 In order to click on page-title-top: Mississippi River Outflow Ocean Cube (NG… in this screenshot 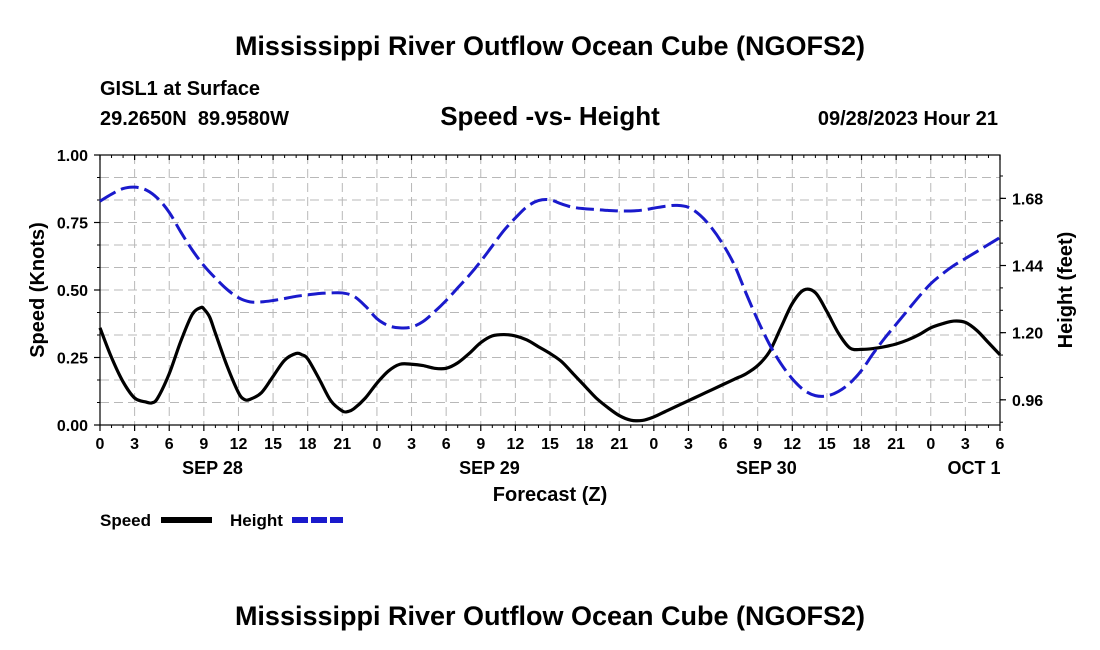, I will do `click(550, 46)`.